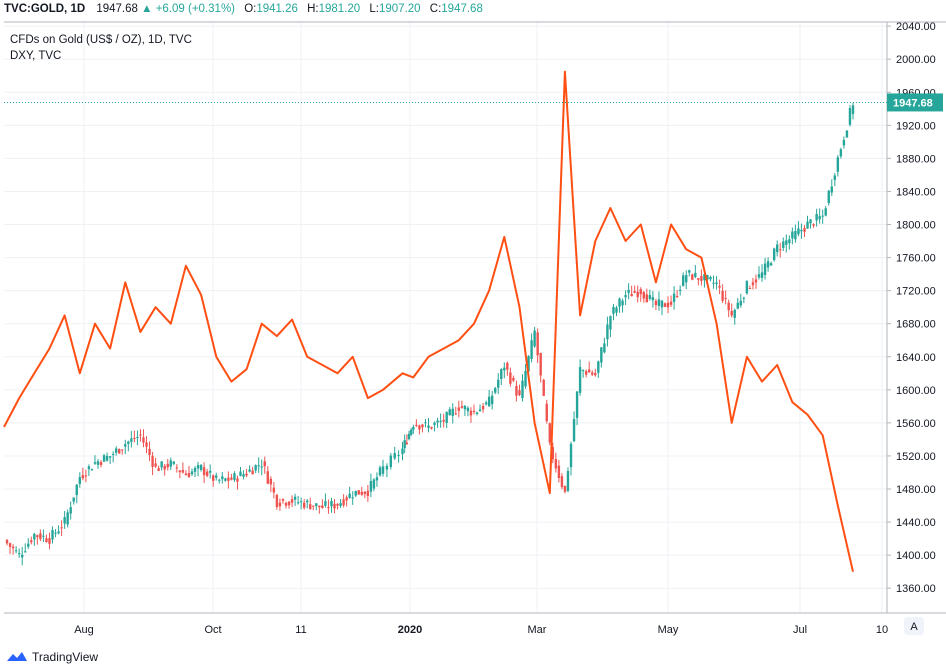  I want to click on y-tick-label: 1840.00, so click(916, 192).